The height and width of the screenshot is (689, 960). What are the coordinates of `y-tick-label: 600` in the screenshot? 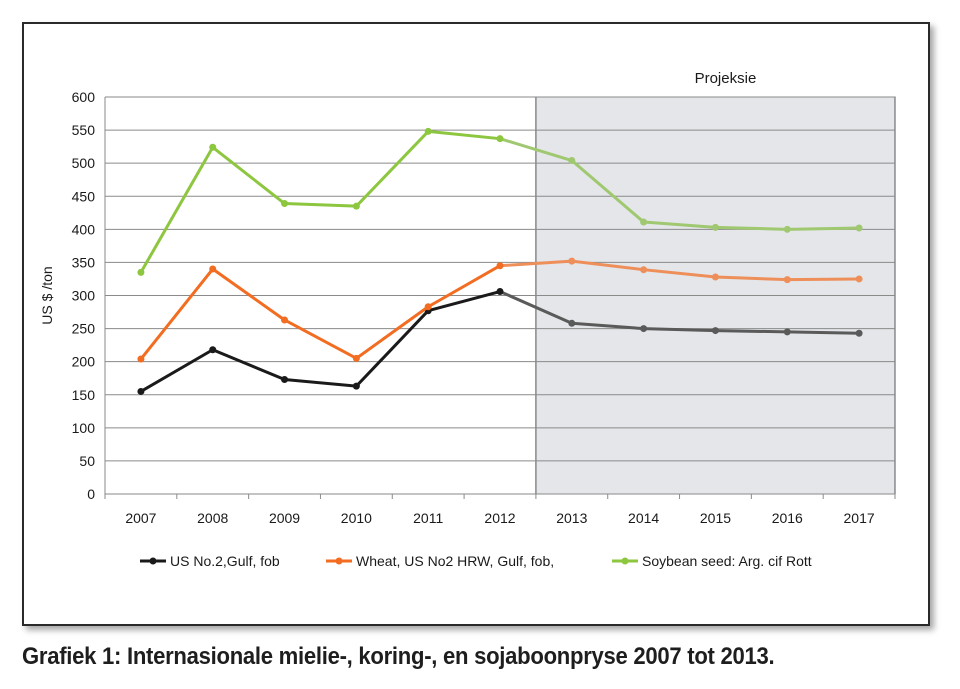 It's located at (84, 97).